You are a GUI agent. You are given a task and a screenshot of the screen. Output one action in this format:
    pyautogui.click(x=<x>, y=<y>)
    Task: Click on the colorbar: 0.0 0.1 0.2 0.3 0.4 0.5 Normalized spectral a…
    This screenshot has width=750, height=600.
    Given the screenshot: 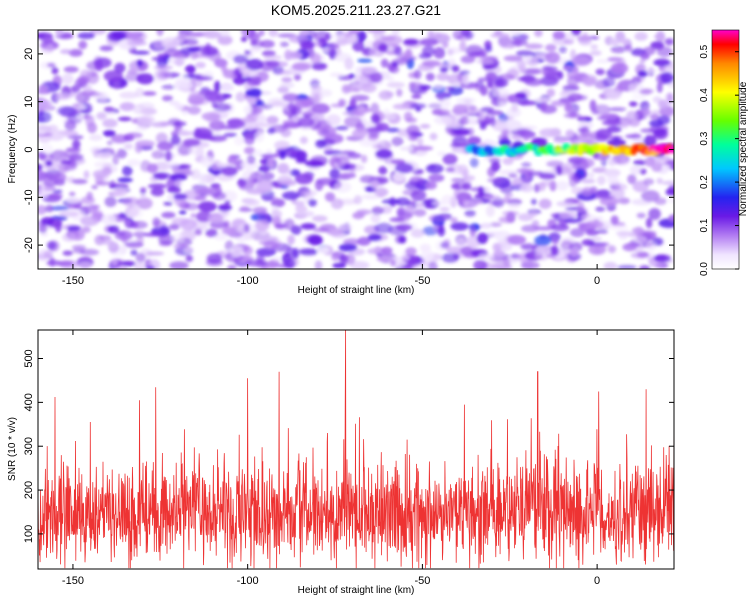 What is the action you would take?
    pyautogui.click(x=724, y=152)
    